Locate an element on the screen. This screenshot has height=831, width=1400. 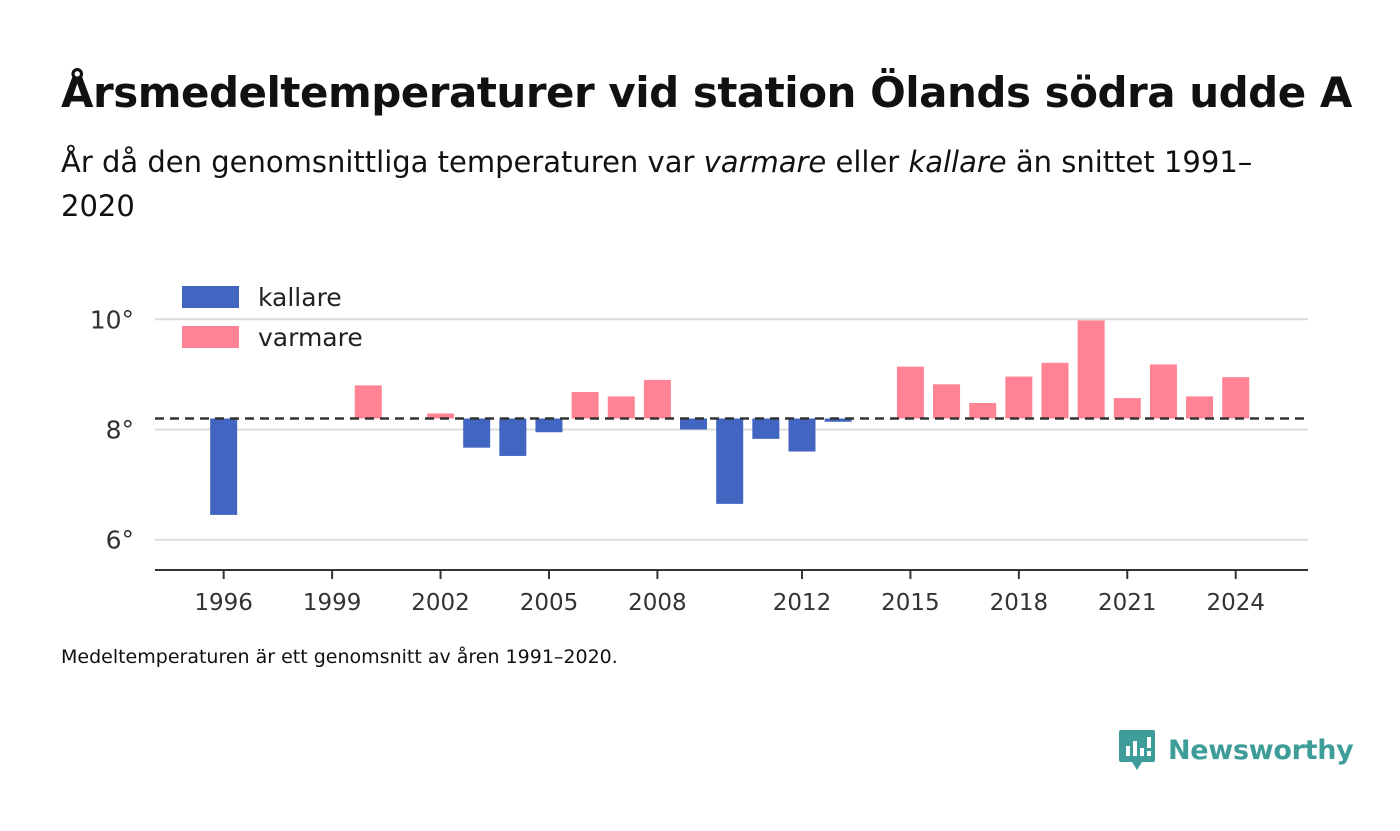
subtitle-text-3: än snittet 1991–2020 is located at coordinates (657, 184).